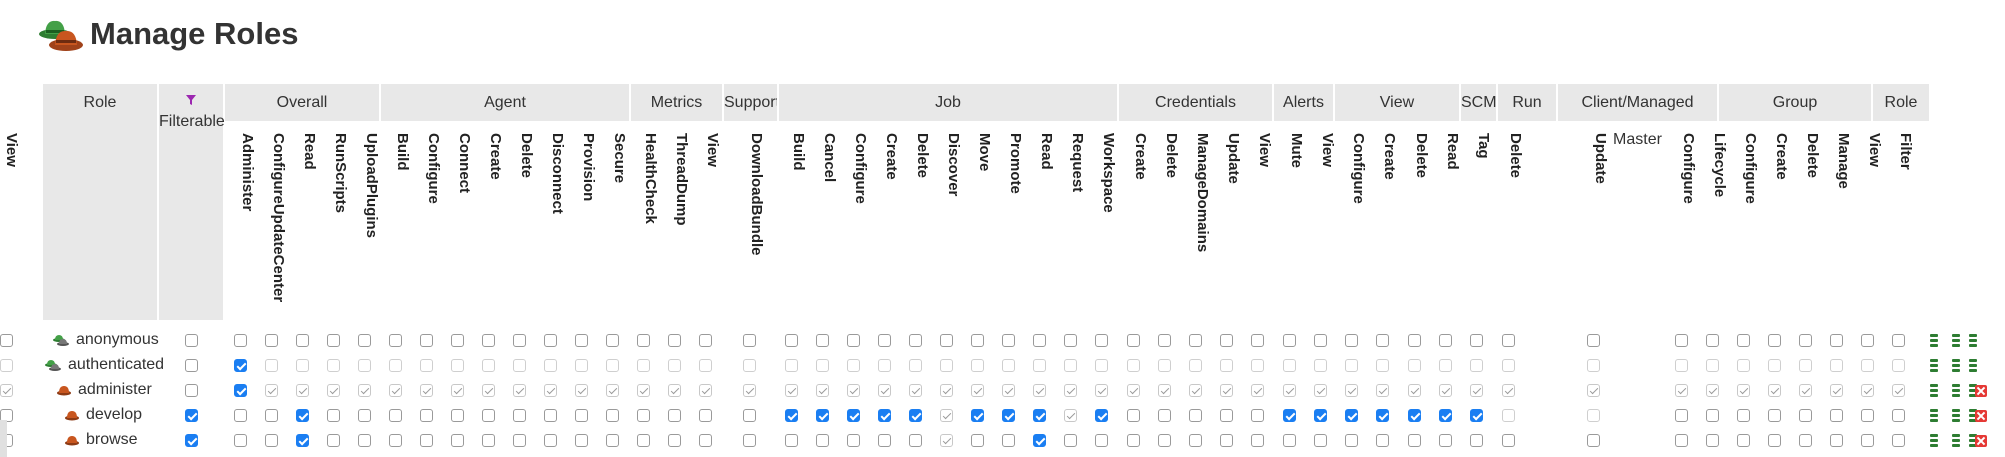  I want to click on select-all-icon, so click(1934, 390).